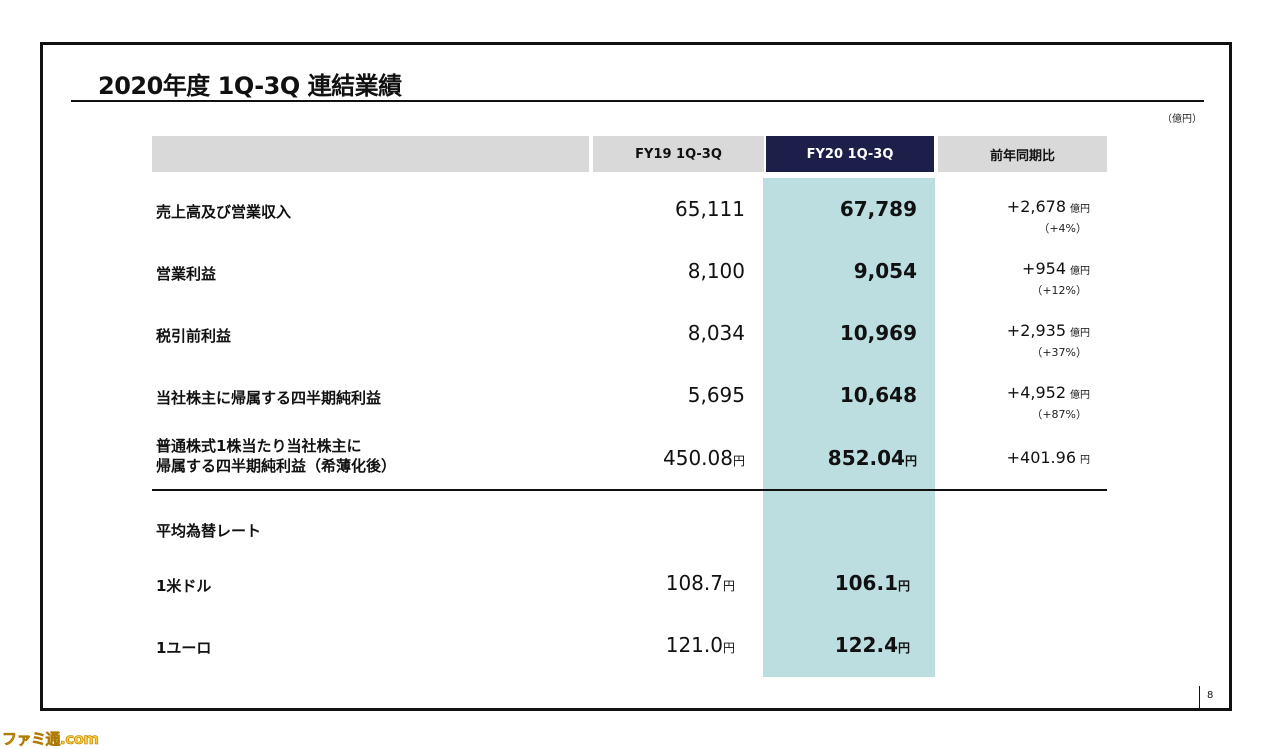 The height and width of the screenshot is (749, 1280). I want to click on yoy-change: +2,678 億円, so click(1048, 206).